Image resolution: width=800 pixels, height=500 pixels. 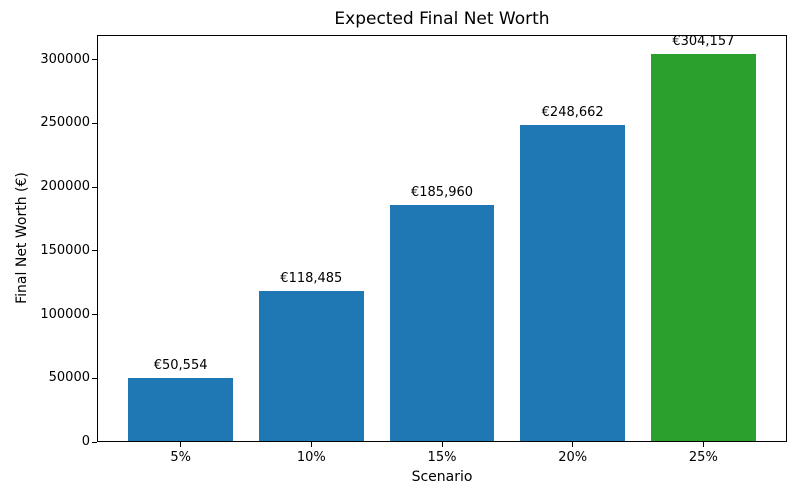 What do you see at coordinates (703, 457) in the screenshot?
I see `x-axis-tick-label: 25%` at bounding box center [703, 457].